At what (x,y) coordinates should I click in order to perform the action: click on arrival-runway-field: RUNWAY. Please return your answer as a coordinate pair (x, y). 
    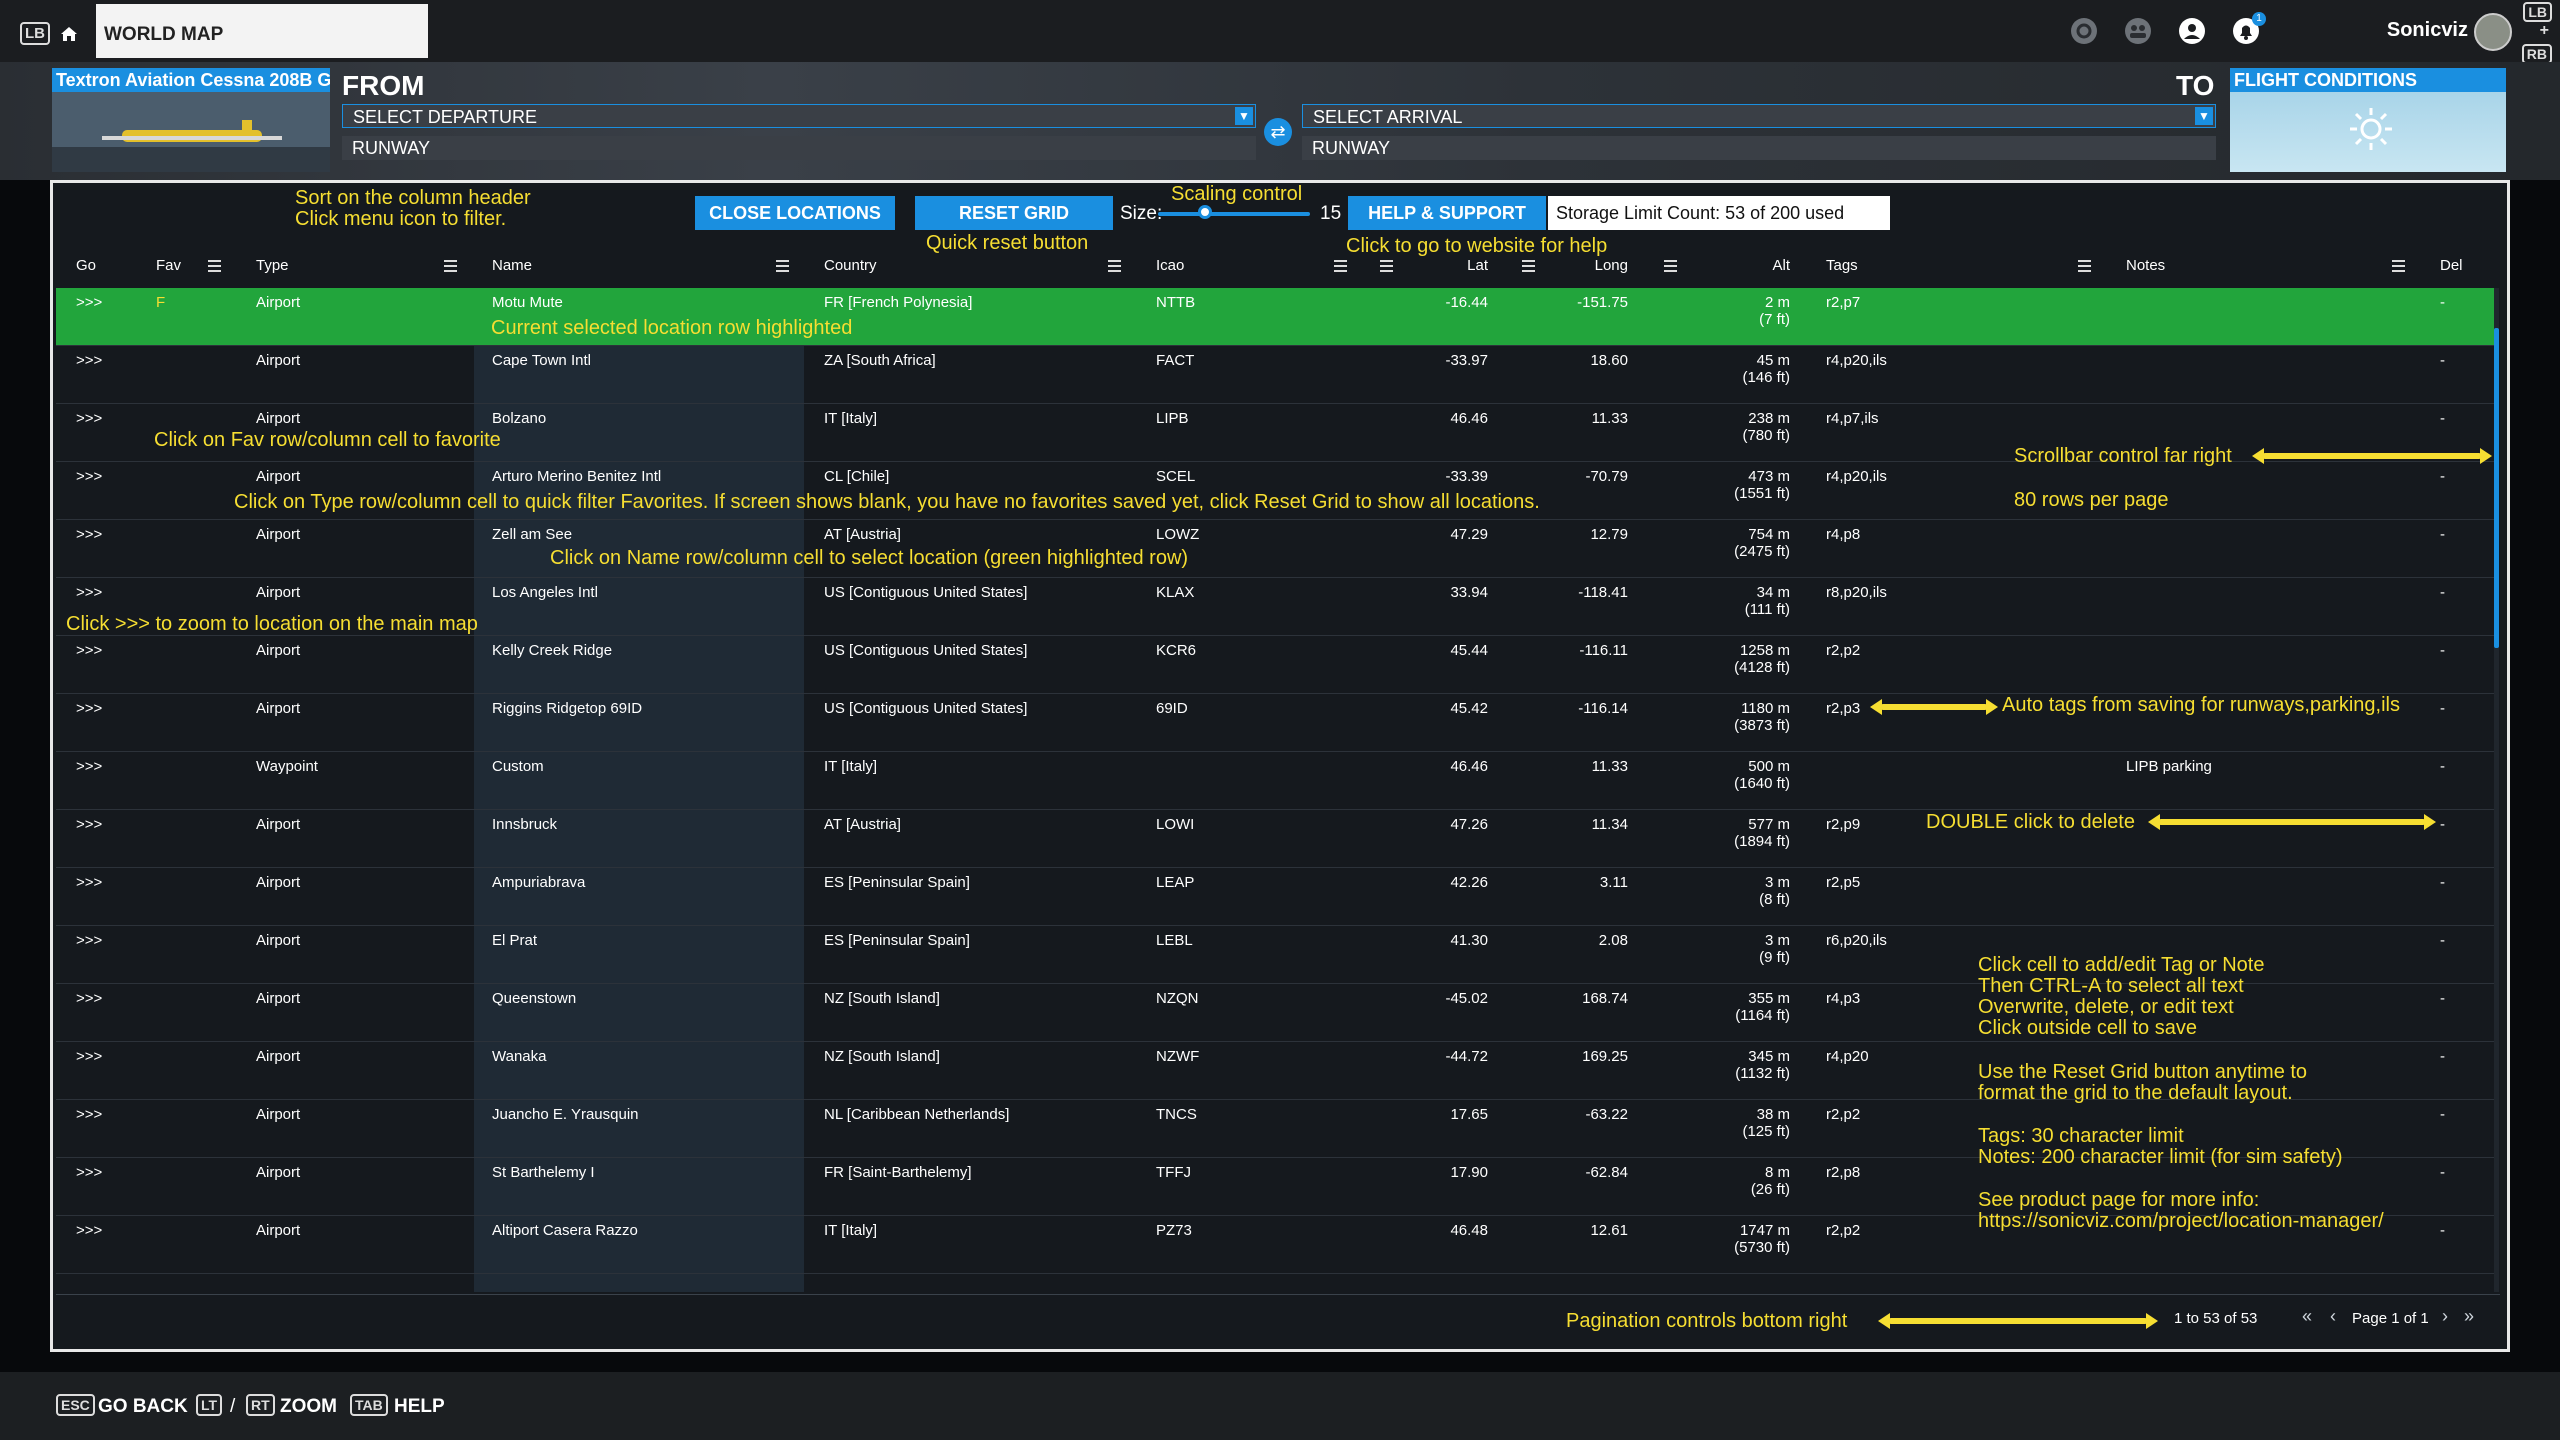
    Looking at the image, I should click on (1759, 148).